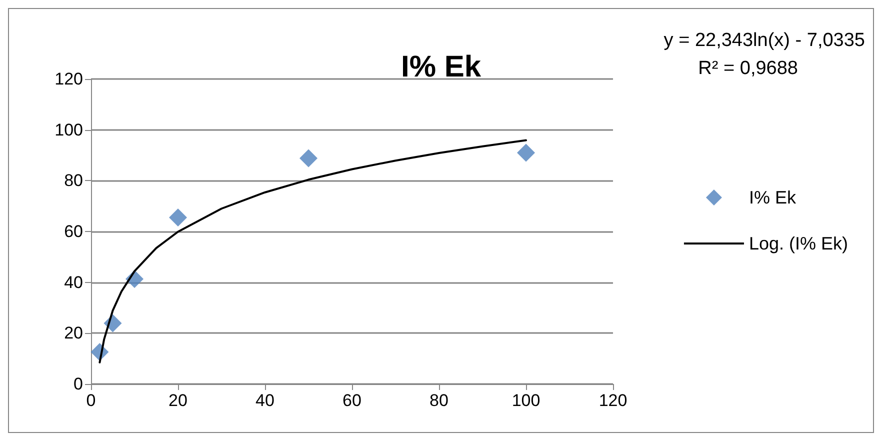 This screenshot has width=882, height=441. Describe the element at coordinates (526, 400) in the screenshot. I see `x-tick-label: 100` at that location.